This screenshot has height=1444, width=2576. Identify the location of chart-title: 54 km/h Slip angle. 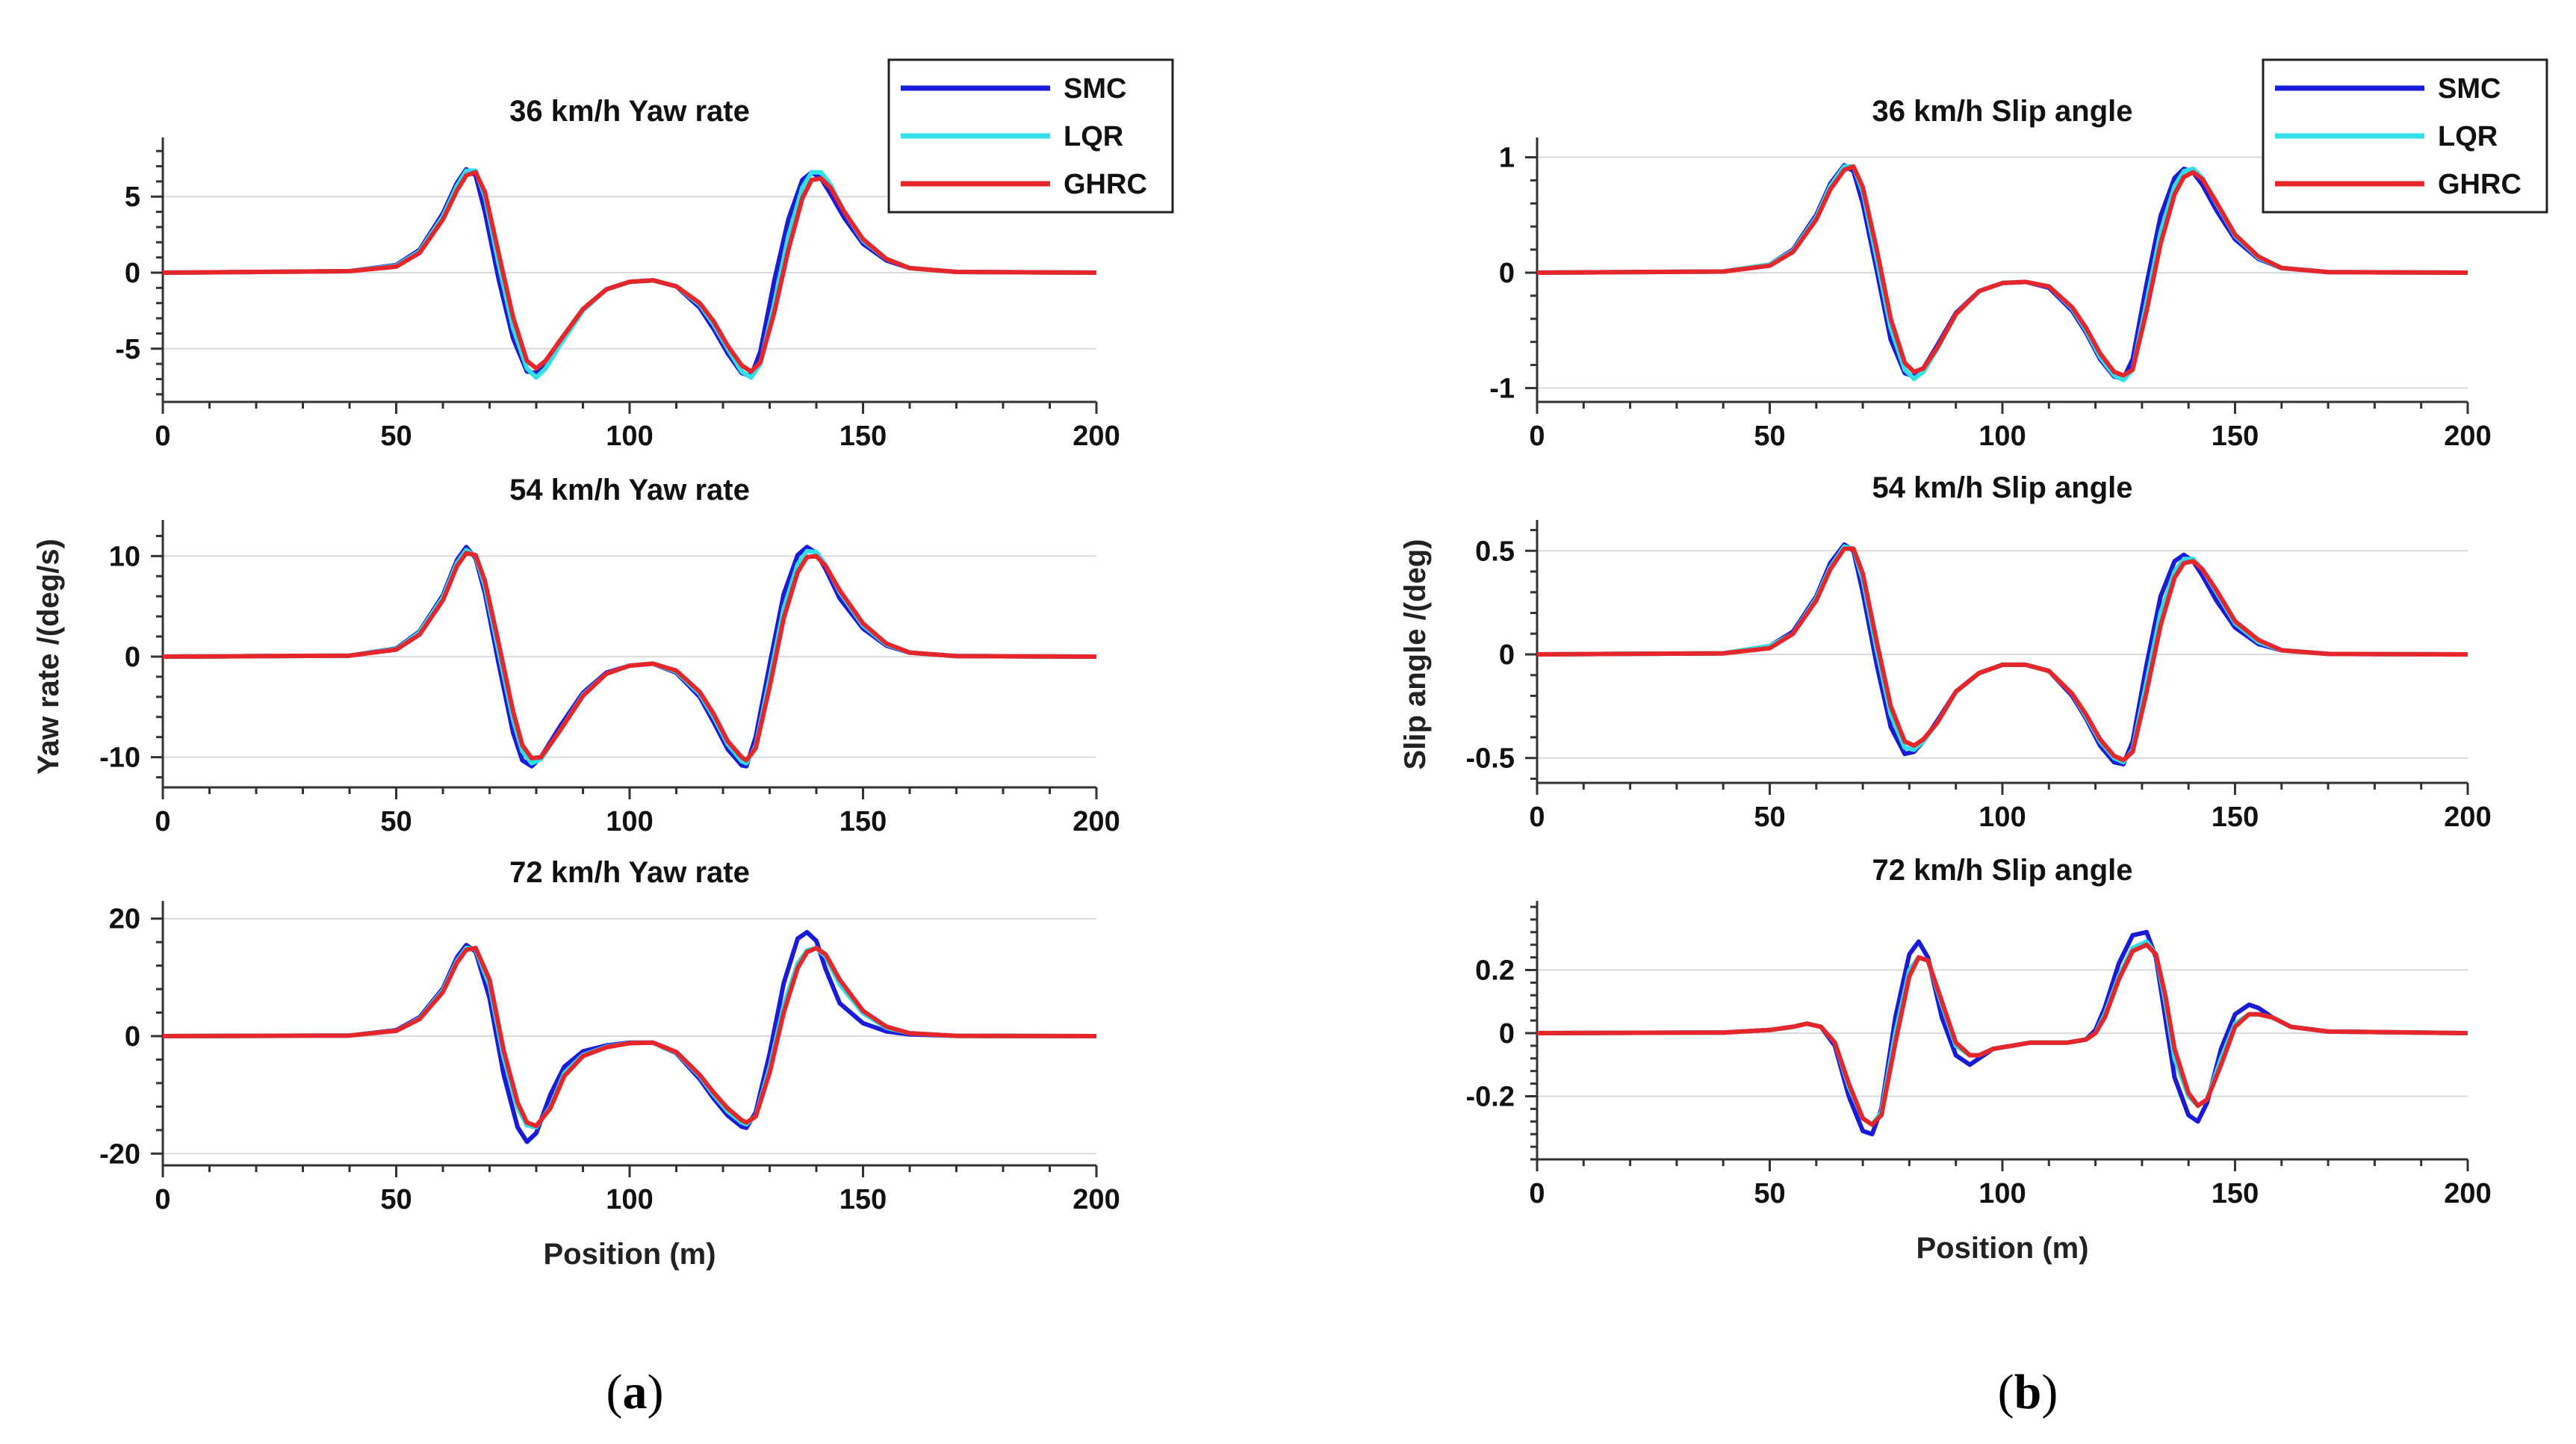
(2002, 487).